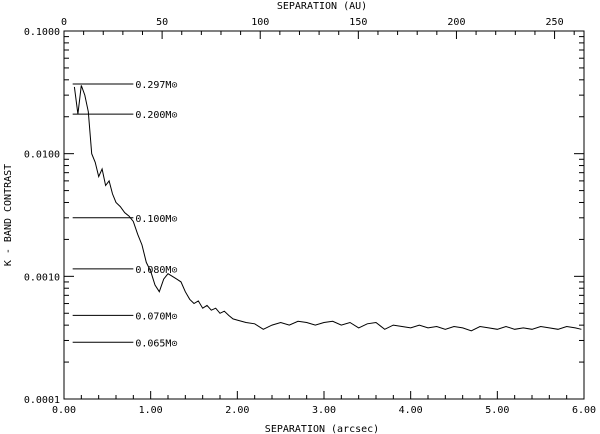 The image size is (600, 434). What do you see at coordinates (42, 155) in the screenshot?
I see `y-tick-label: 0.0100` at bounding box center [42, 155].